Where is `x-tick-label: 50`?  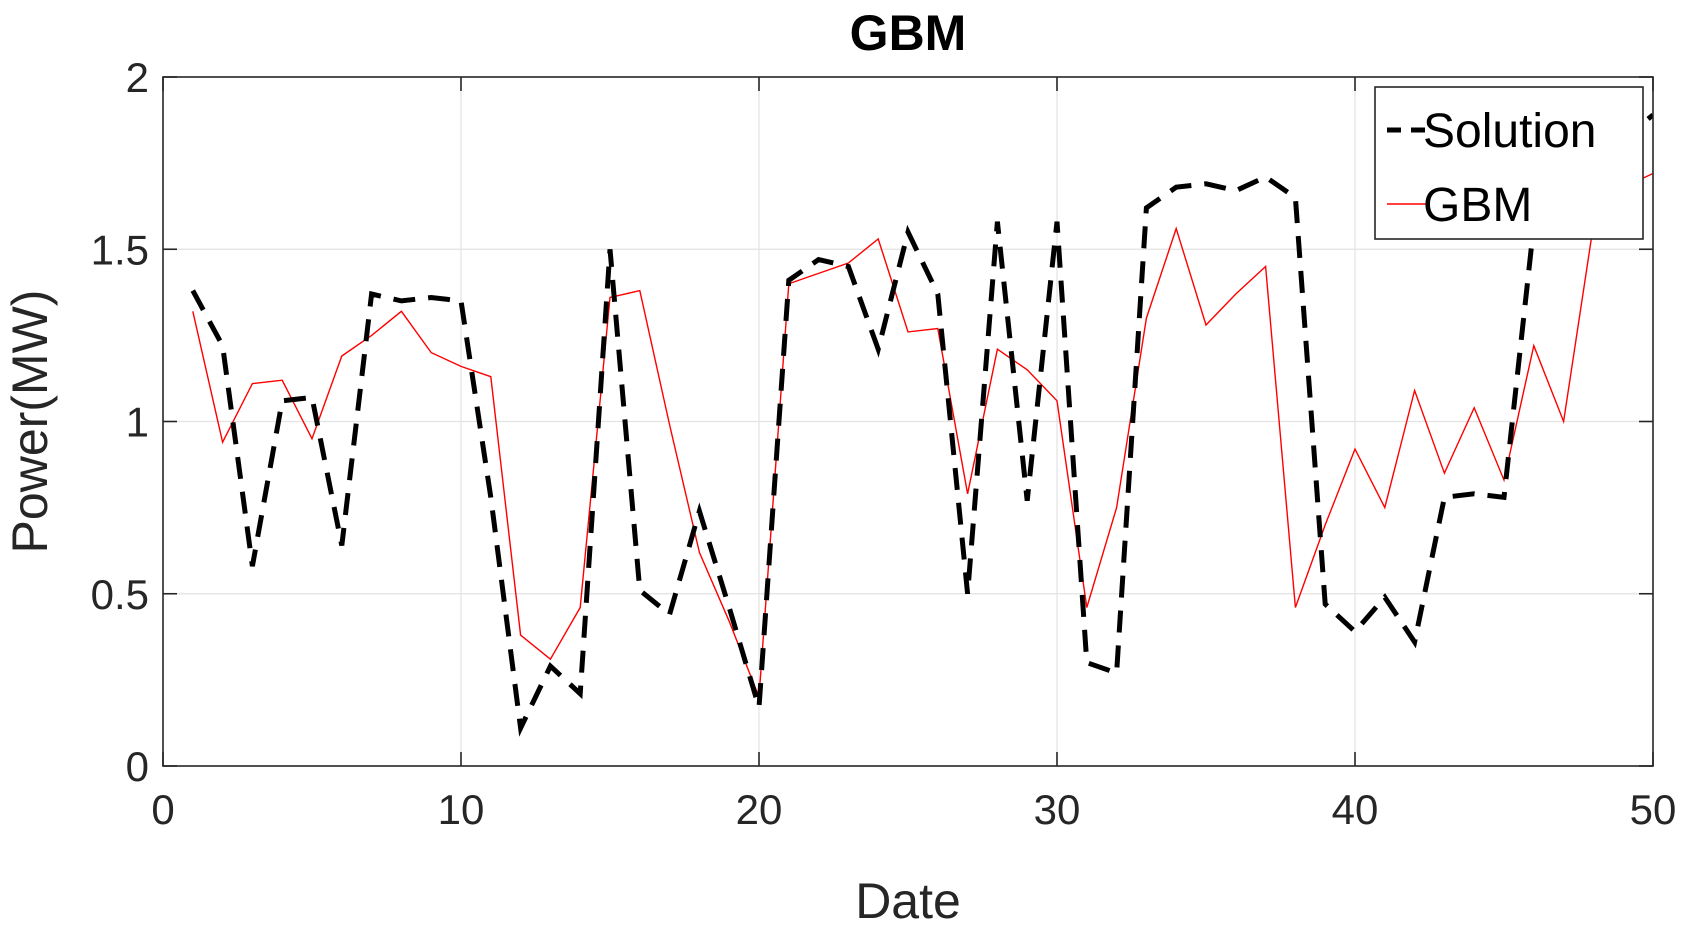
x-tick-label: 50 is located at coordinates (1653, 809).